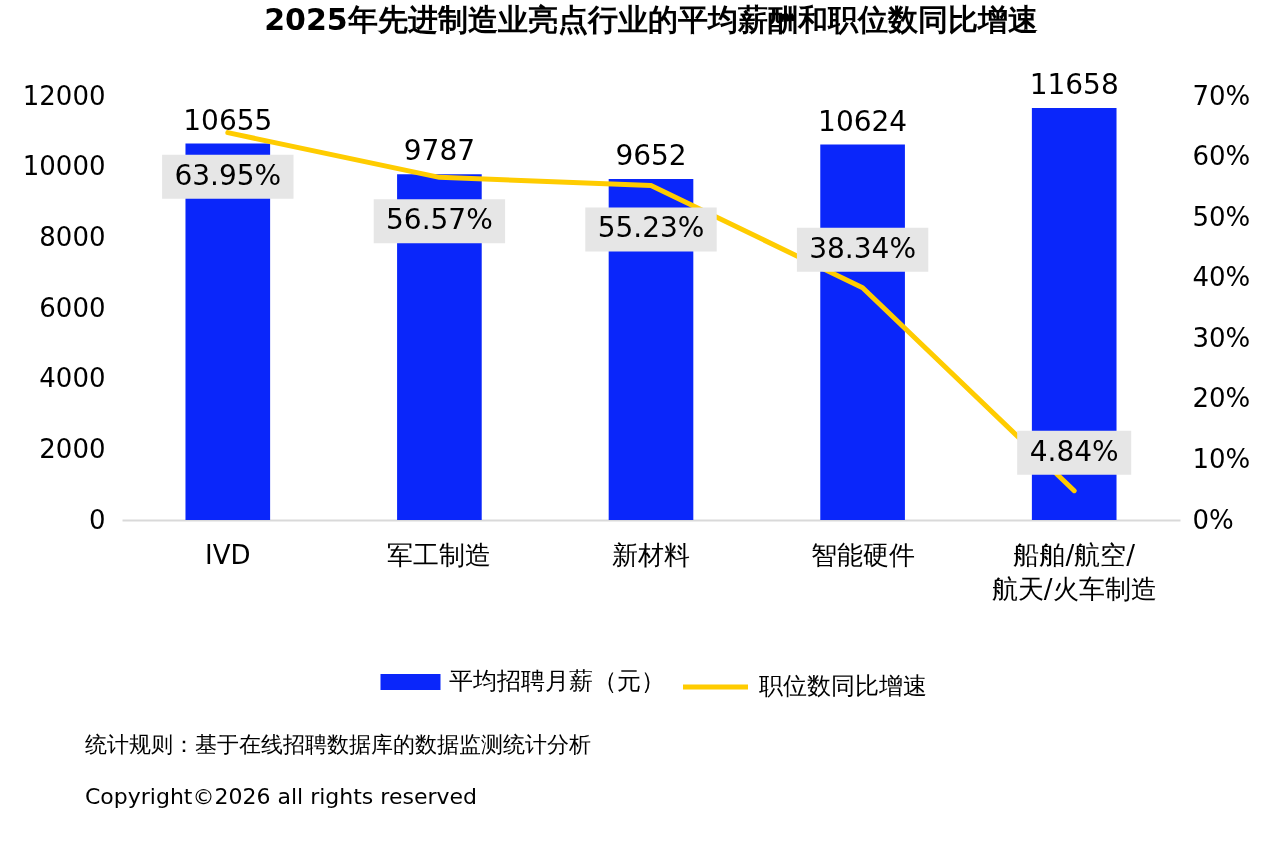 This screenshot has width=1280, height=853. What do you see at coordinates (842, 686) in the screenshot?
I see `legend-label: 职位数同比增速` at bounding box center [842, 686].